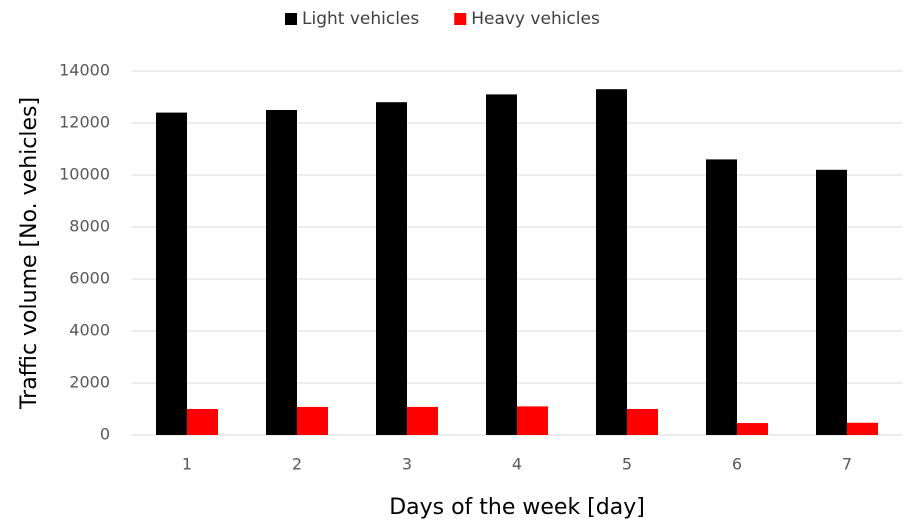 The width and height of the screenshot is (904, 525). Describe the element at coordinates (89, 226) in the screenshot. I see `y-tick-label: 8000` at that location.